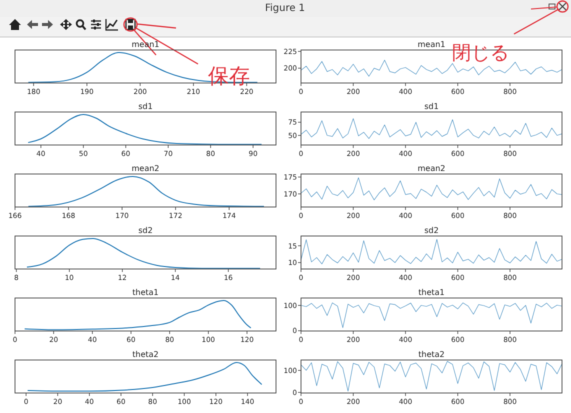  What do you see at coordinates (285, 8) in the screenshot?
I see `caption: Figure 1` at bounding box center [285, 8].